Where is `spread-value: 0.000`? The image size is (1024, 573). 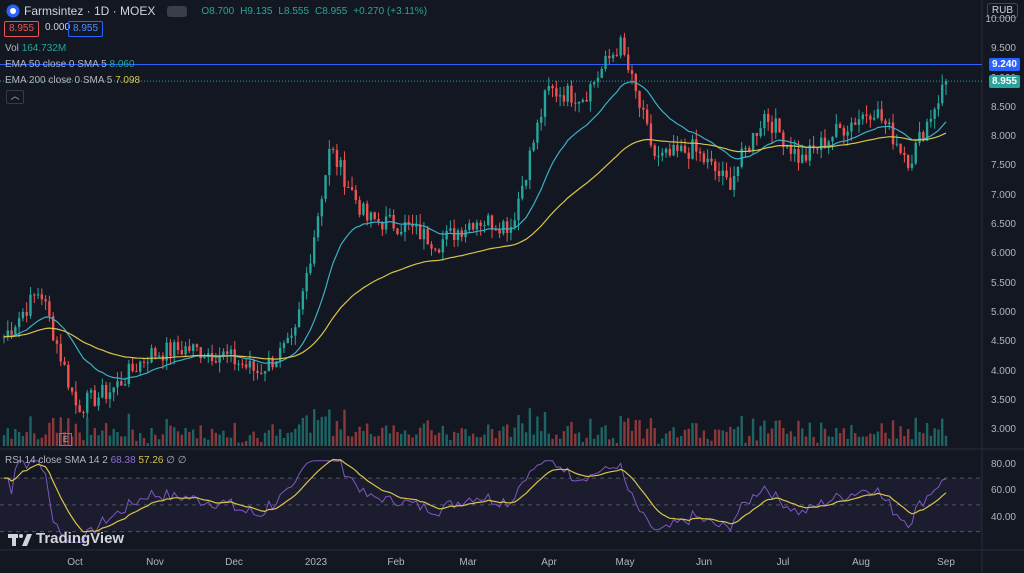
spread-value: 0.000 is located at coordinates (58, 27).